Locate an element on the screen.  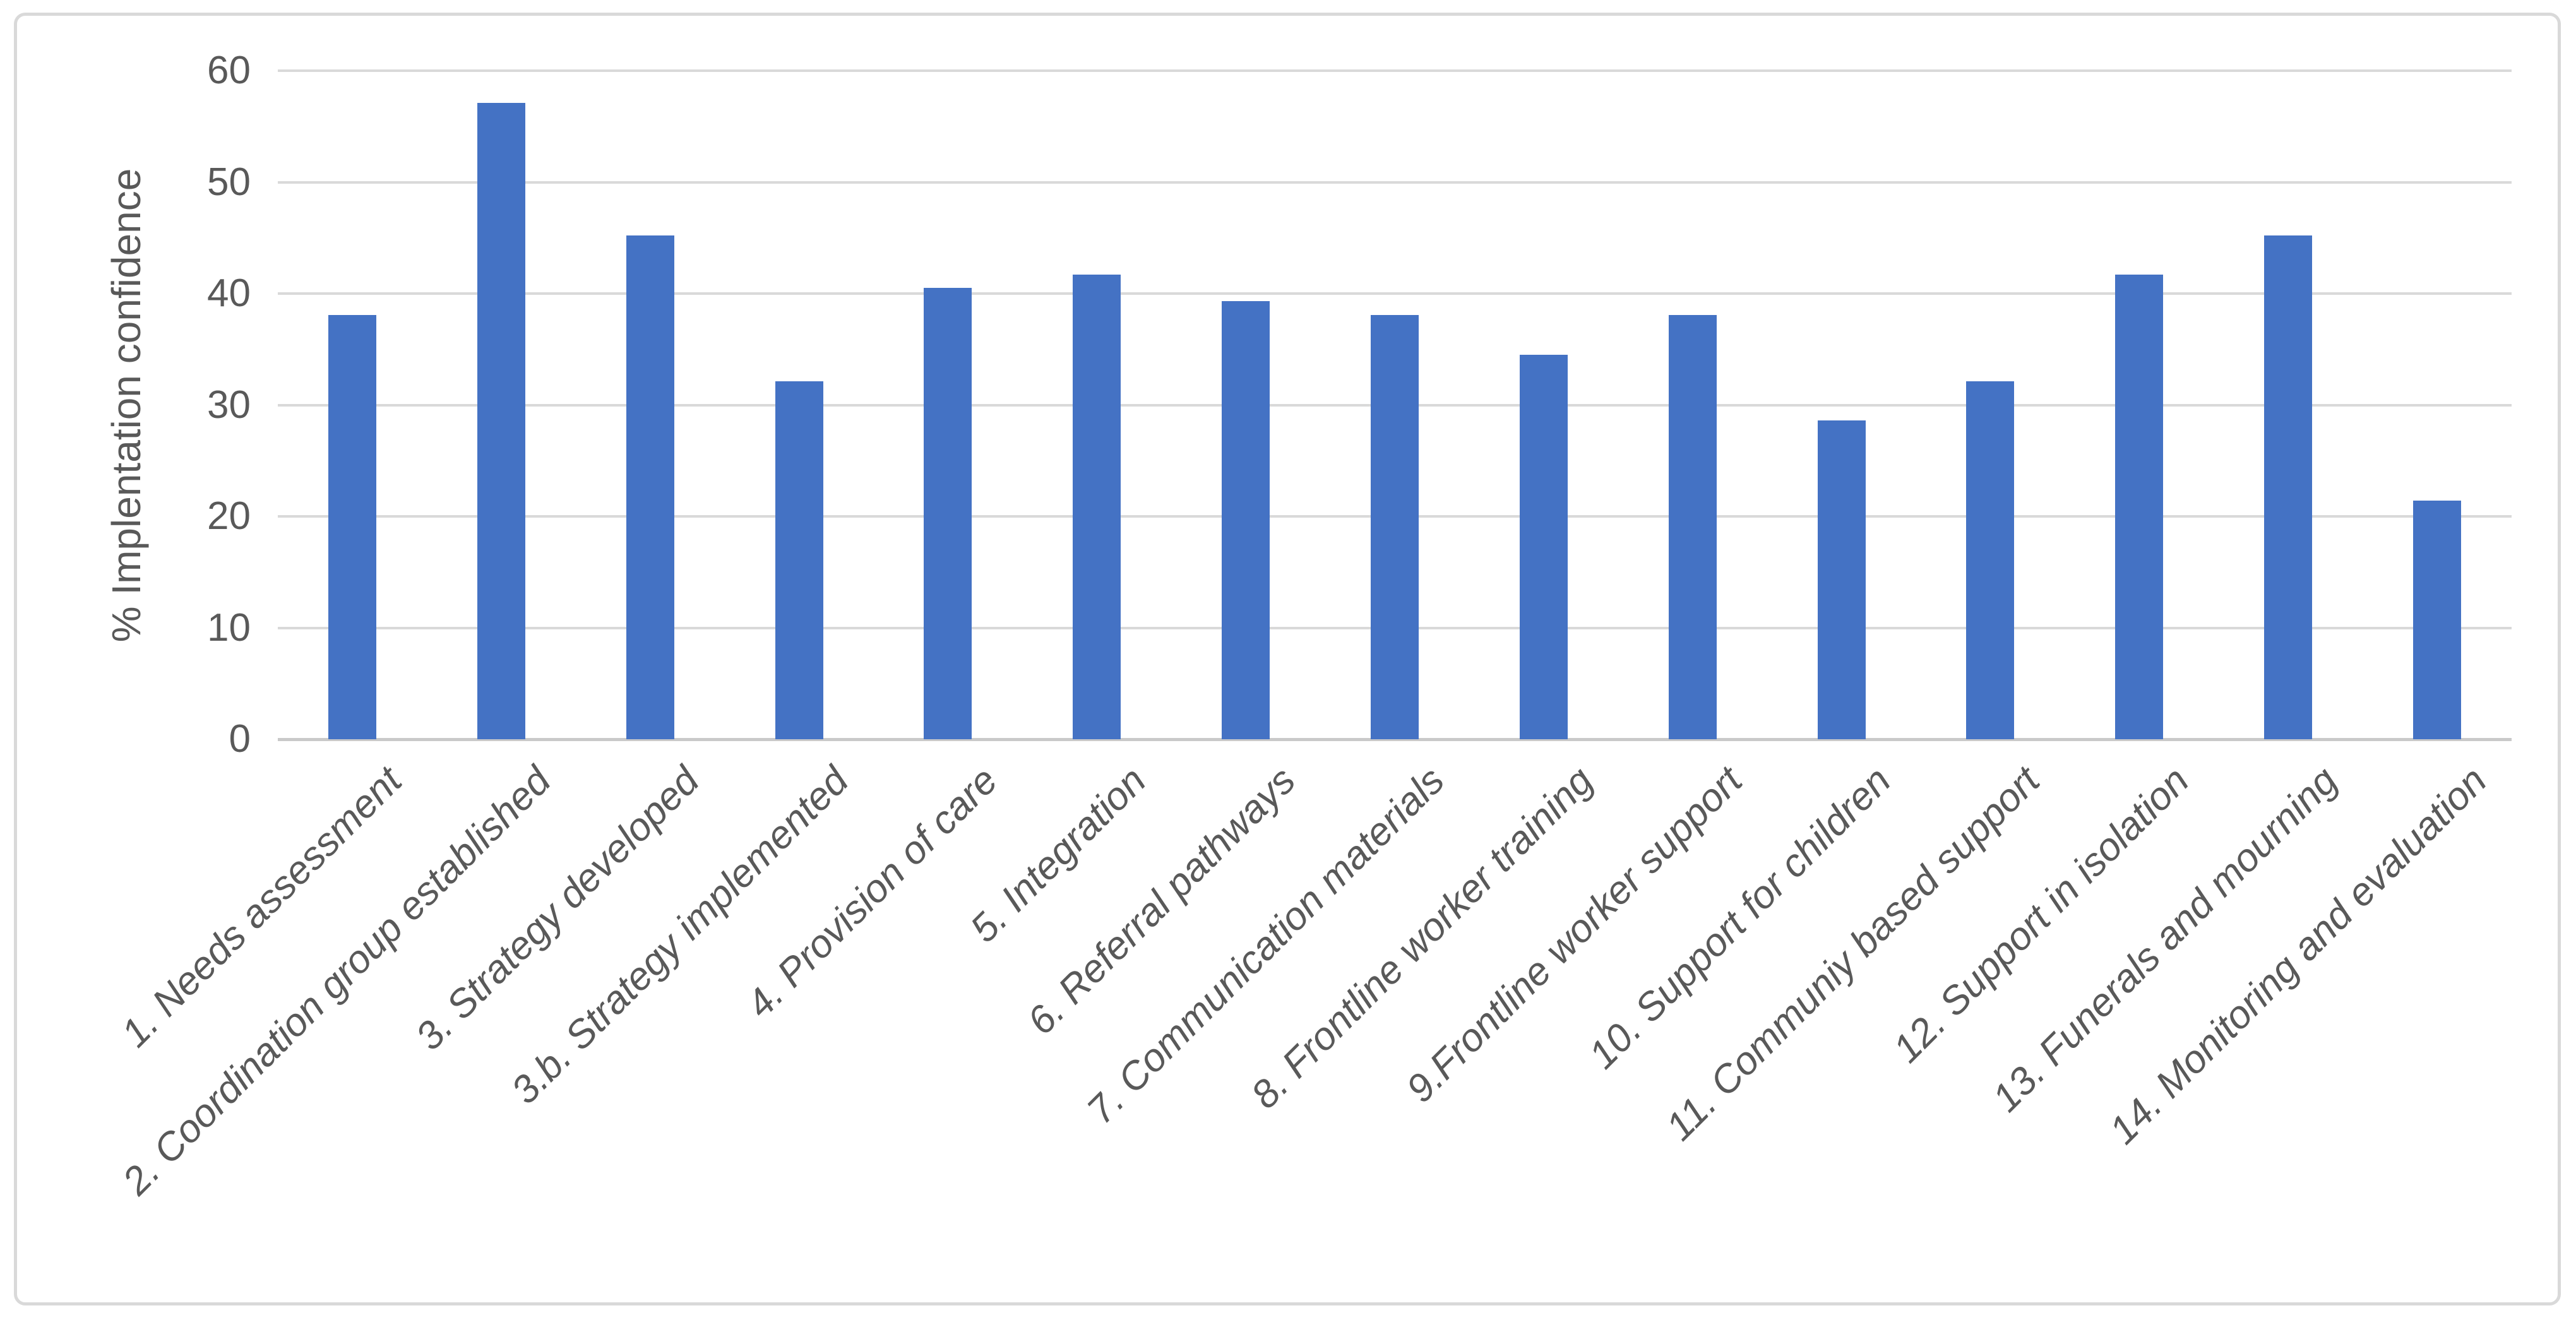
x-category-label: 4. Provision of care is located at coordinates (871, 892).